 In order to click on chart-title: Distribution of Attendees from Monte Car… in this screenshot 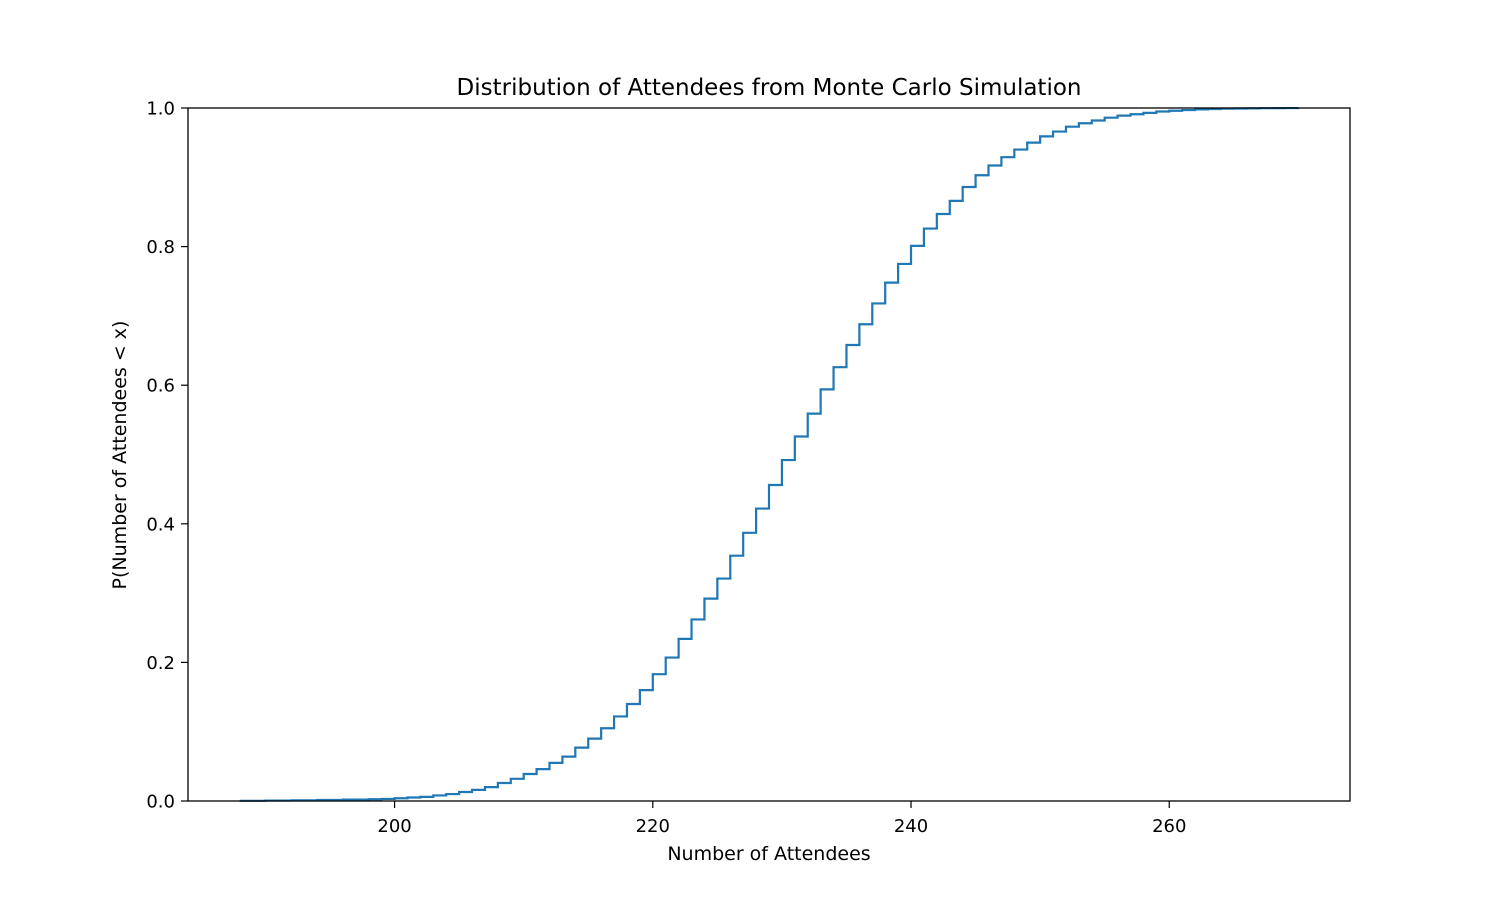, I will do `click(769, 88)`.